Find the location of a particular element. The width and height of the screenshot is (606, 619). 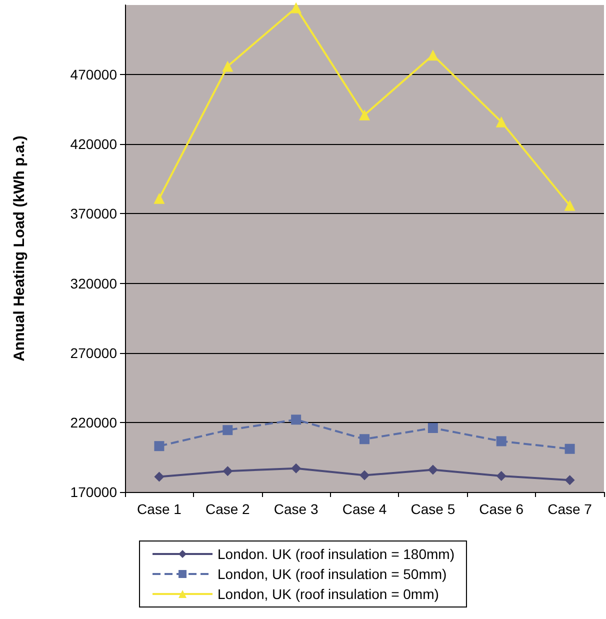

y-tick-label: 370000 is located at coordinates (94, 214).